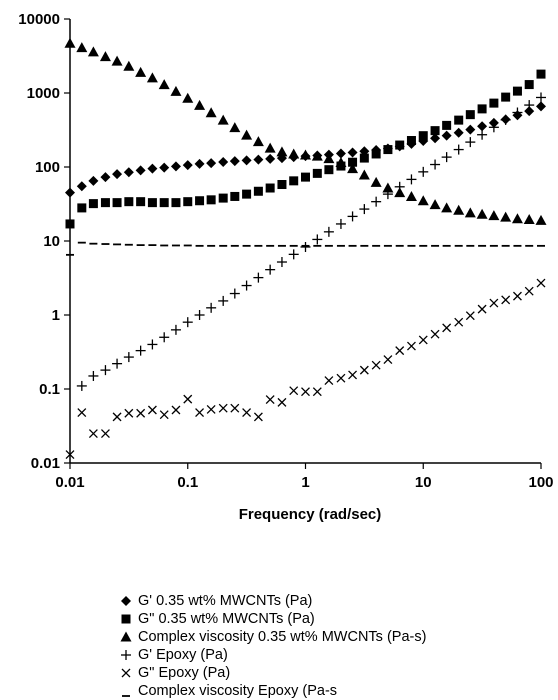 The height and width of the screenshot is (700, 558). Describe the element at coordinates (51, 241) in the screenshot. I see `y-tick-label: 10` at that location.